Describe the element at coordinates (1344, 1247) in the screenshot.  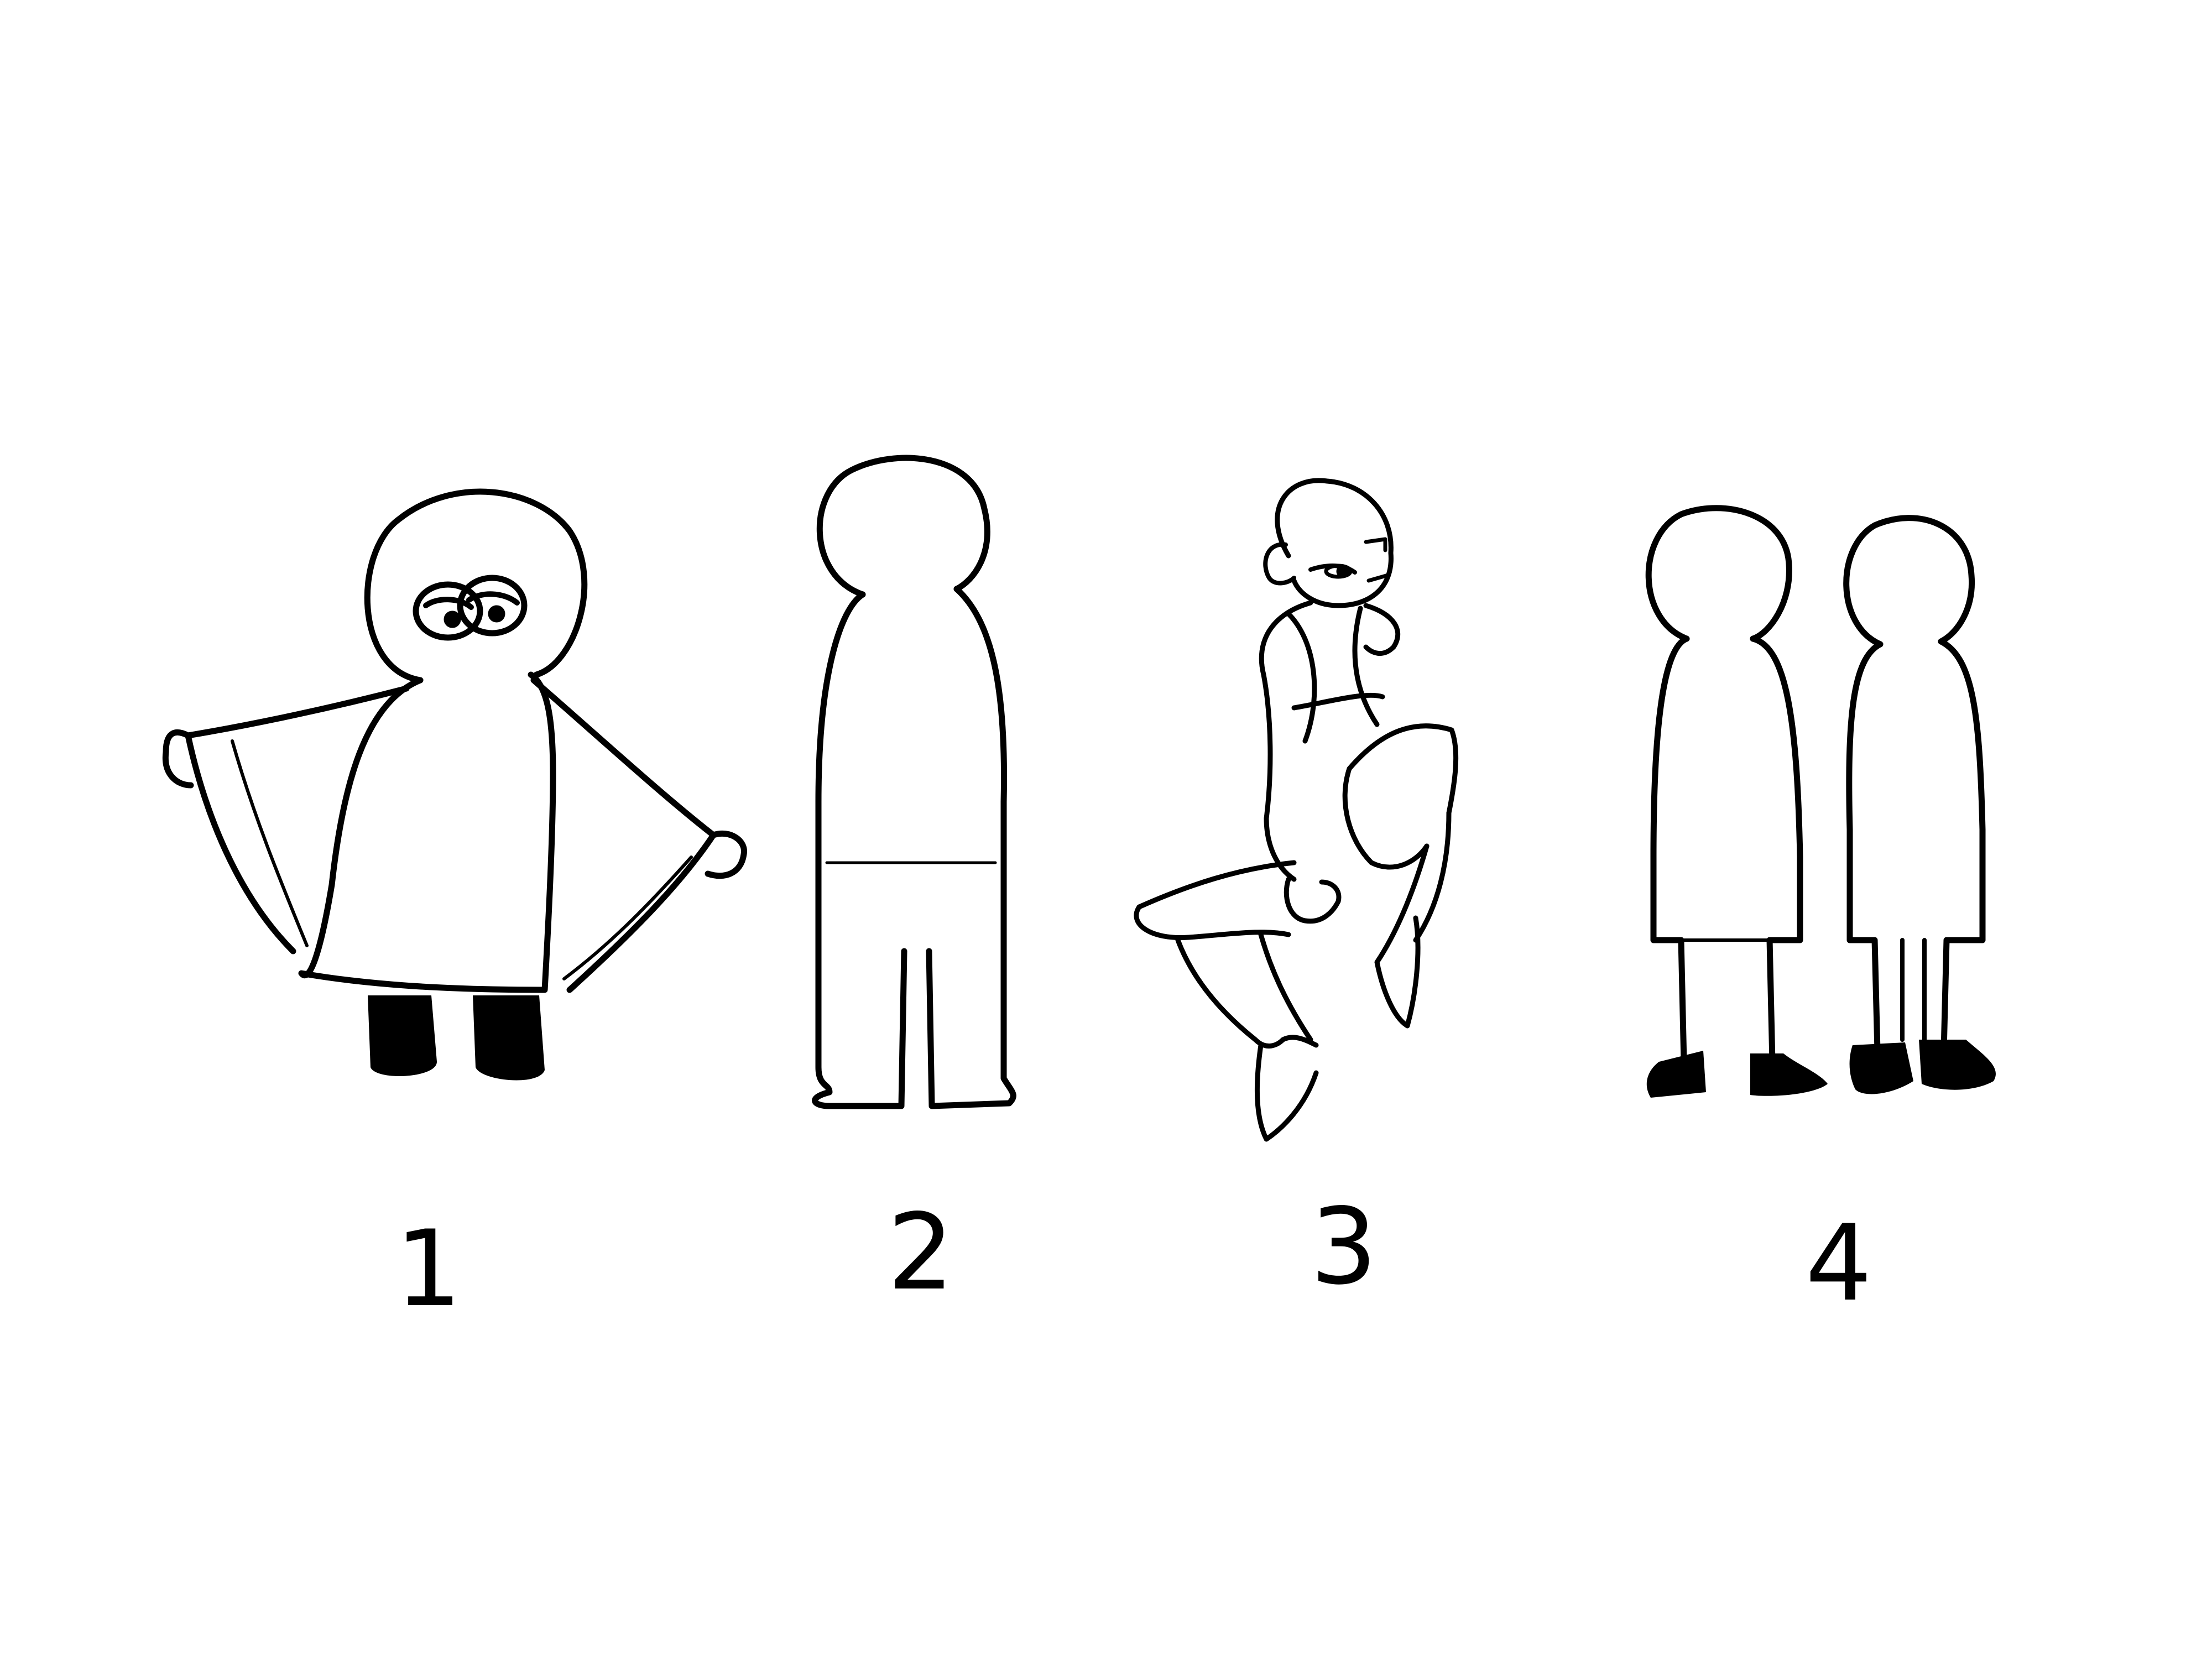
I see `figure-3-label: 3` at that location.